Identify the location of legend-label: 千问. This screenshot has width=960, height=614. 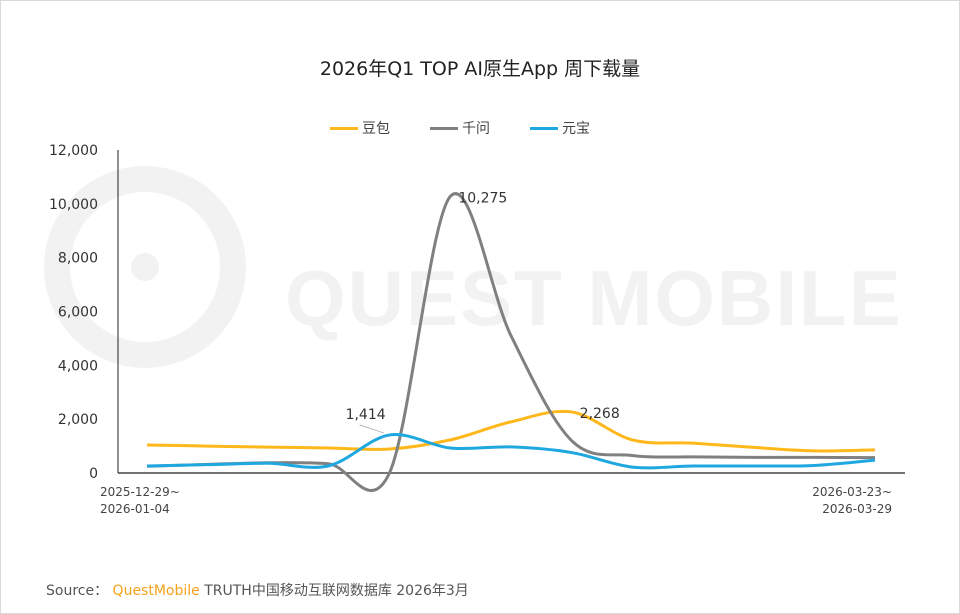
(476, 129).